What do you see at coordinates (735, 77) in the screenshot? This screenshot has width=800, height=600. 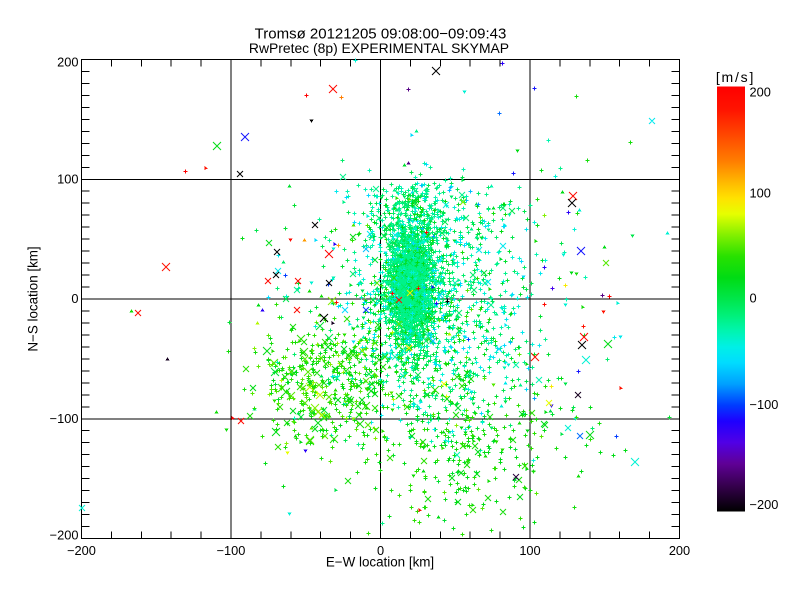 I see `svg-text: [m/s]` at bounding box center [735, 77].